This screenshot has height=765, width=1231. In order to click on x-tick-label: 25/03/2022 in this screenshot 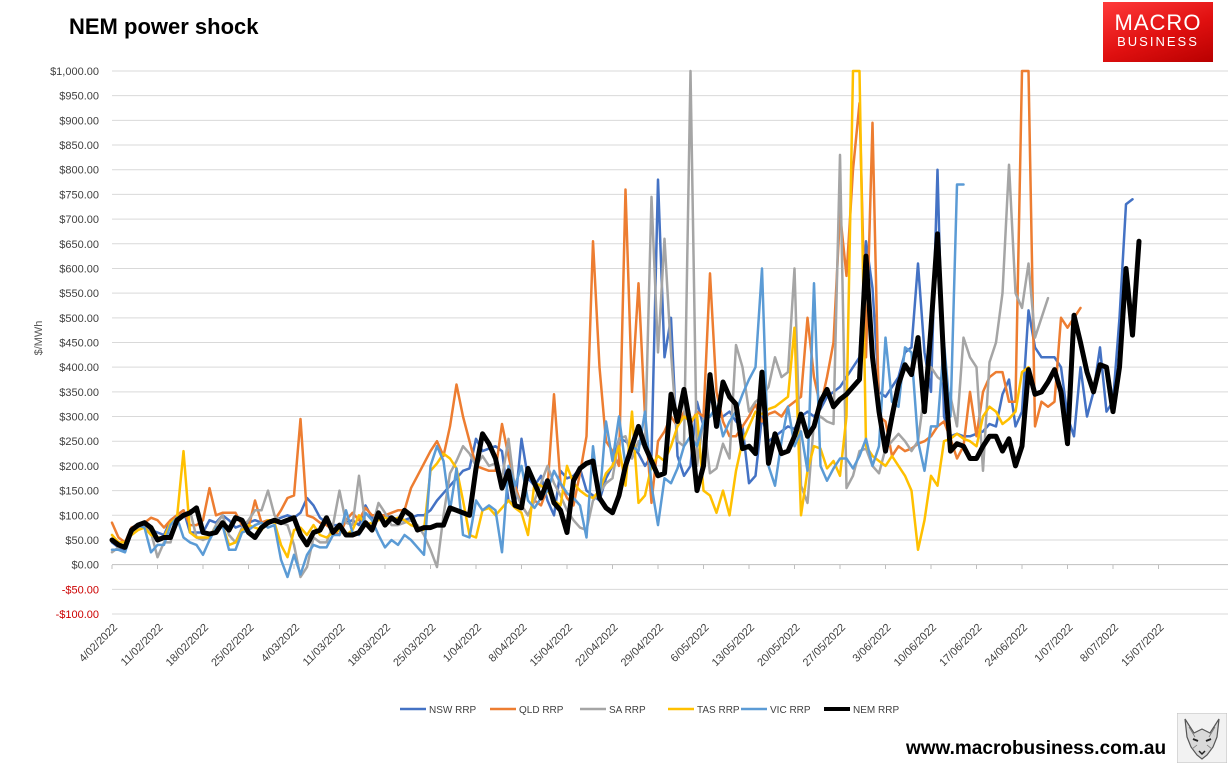, I will do `click(414, 645)`.